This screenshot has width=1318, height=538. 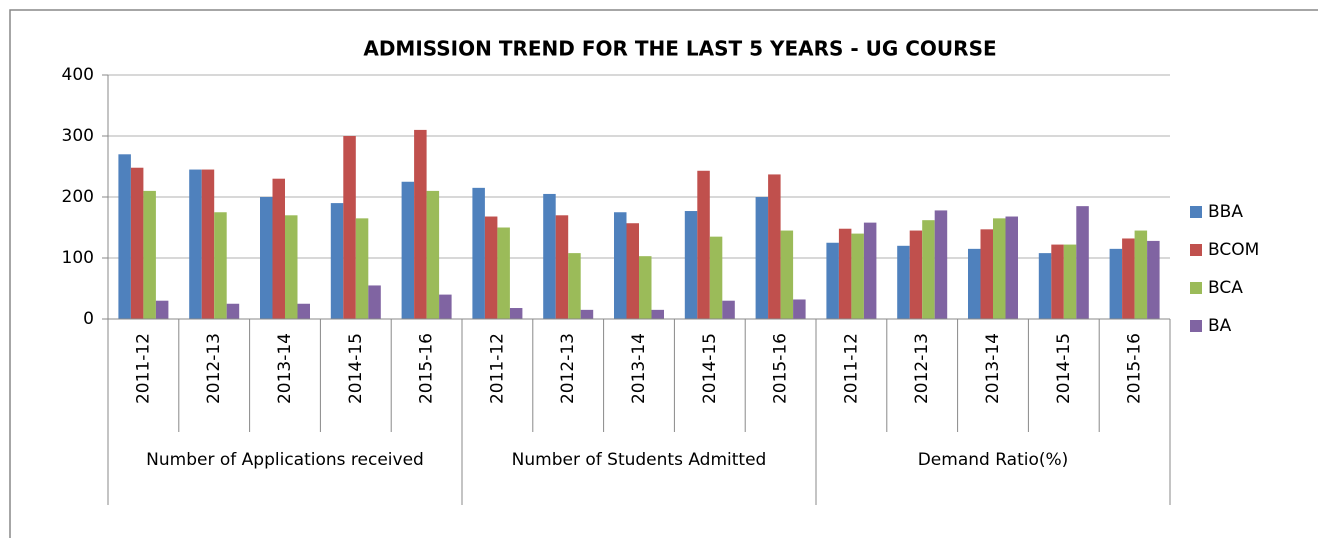 I want to click on y-tick-label: 0, so click(x=88, y=319).